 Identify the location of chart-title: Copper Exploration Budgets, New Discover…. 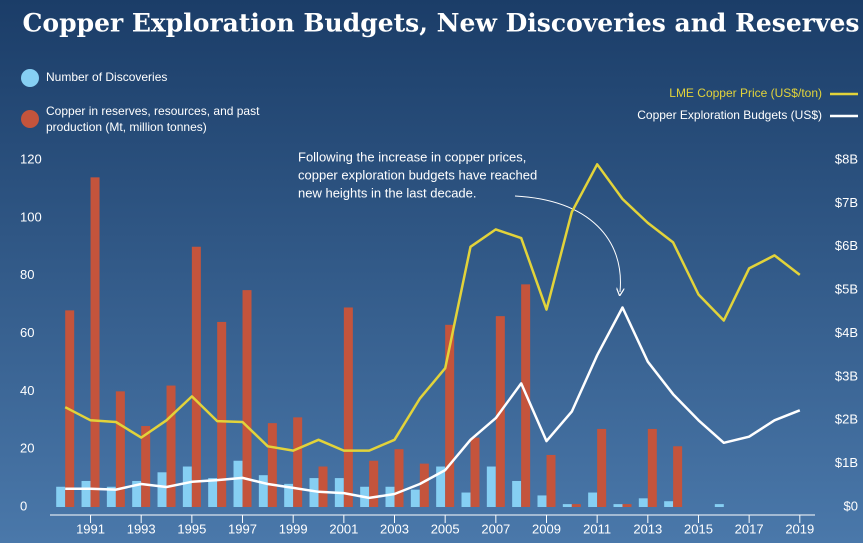
(441, 23).